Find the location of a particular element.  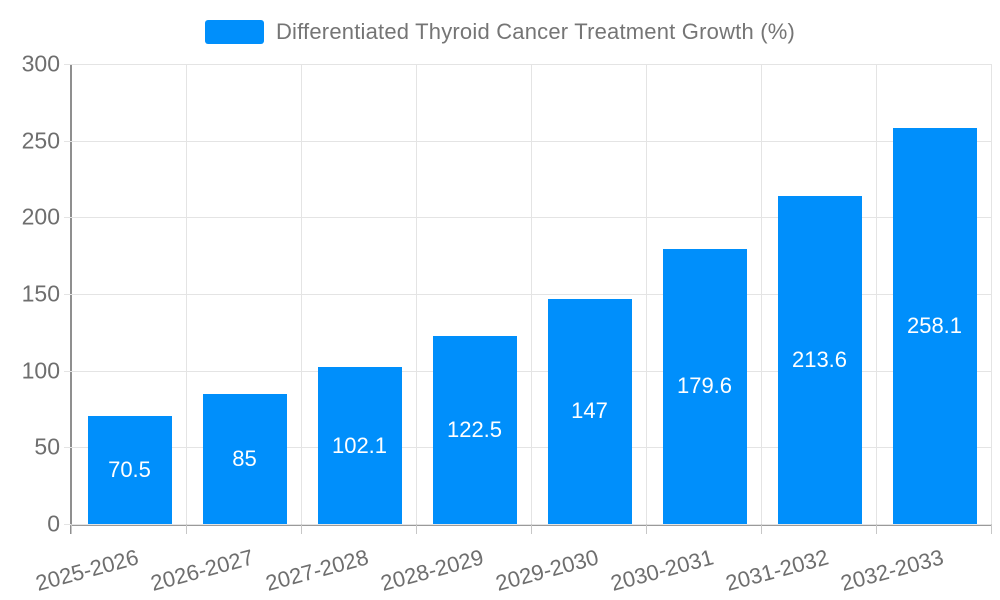

bar-value-label: 179.6 is located at coordinates (704, 386).